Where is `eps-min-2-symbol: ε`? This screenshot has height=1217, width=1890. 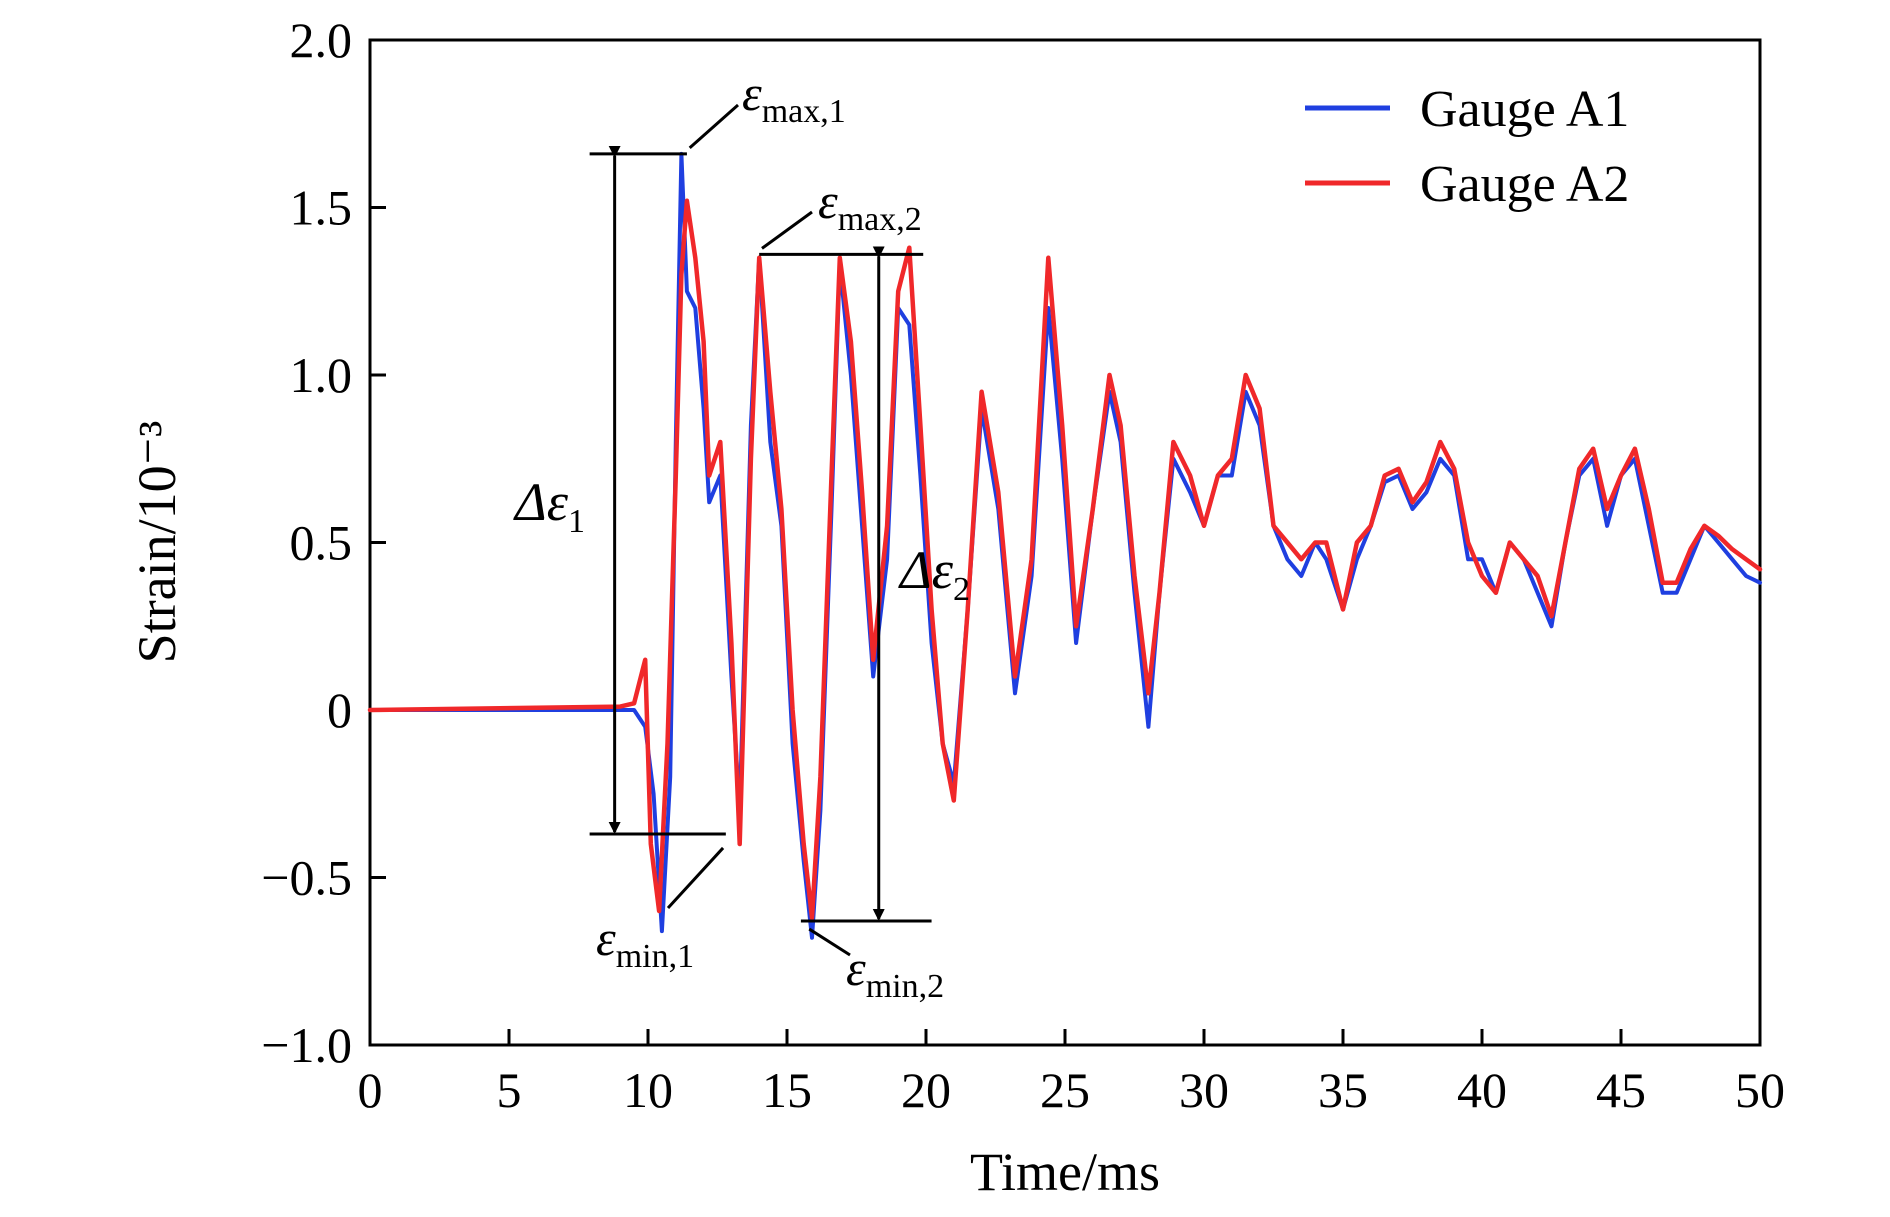 eps-min-2-symbol: ε is located at coordinates (856, 968).